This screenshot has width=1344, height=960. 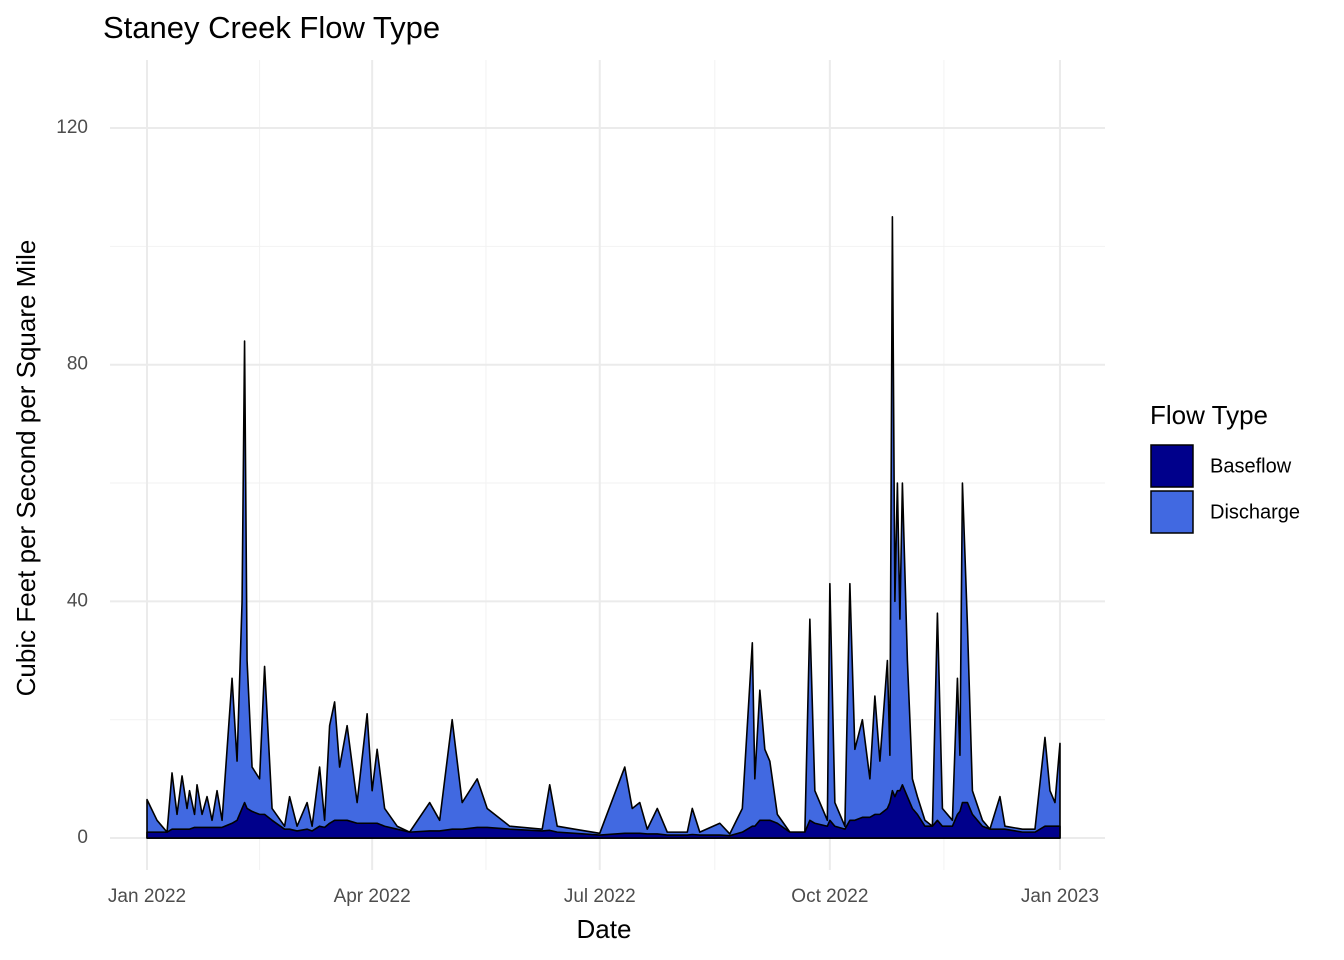 I want to click on x-tick-label: Jan 2022, so click(x=147, y=896).